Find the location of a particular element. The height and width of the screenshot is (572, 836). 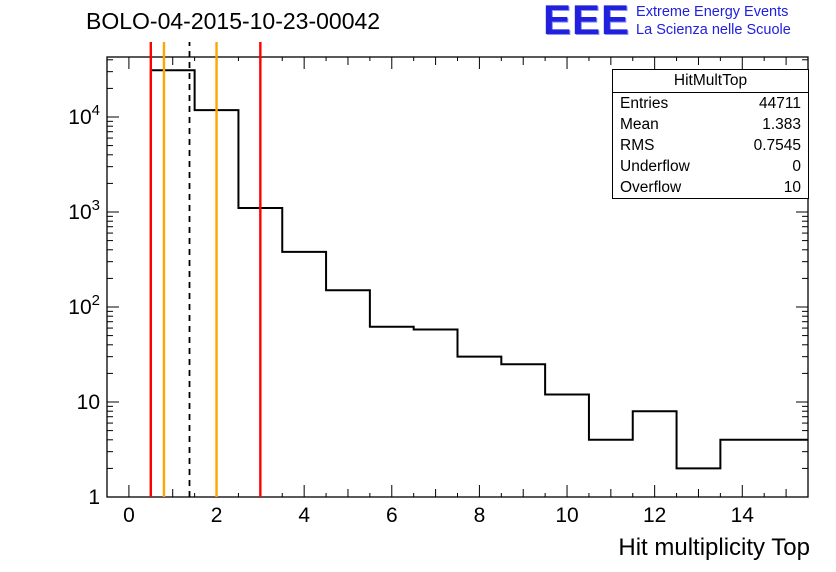

stats-value: 10 is located at coordinates (792, 187).